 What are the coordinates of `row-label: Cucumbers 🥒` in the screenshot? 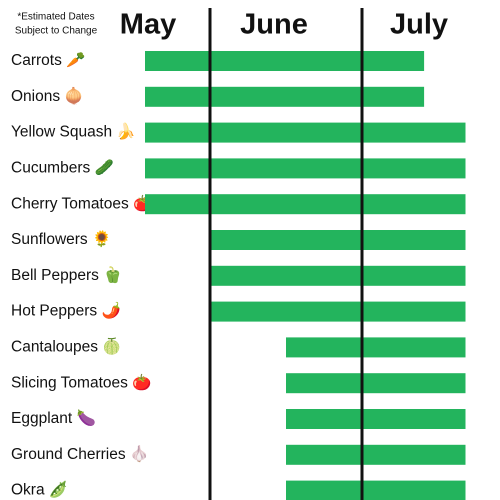 It's located at (62, 167).